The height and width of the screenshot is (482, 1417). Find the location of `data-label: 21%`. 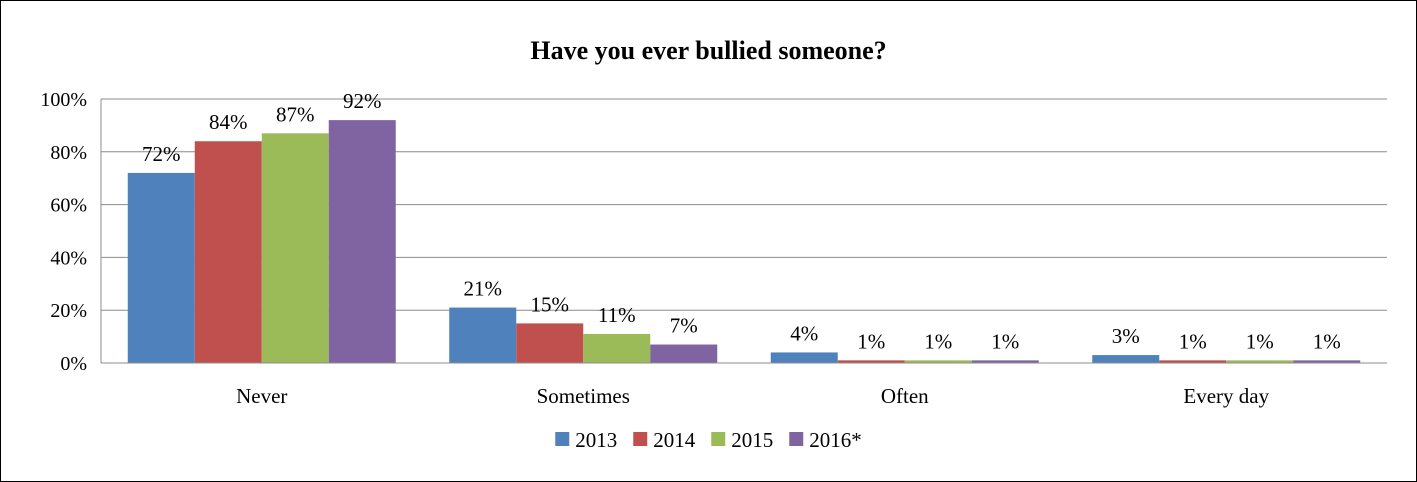

data-label: 21% is located at coordinates (483, 289).